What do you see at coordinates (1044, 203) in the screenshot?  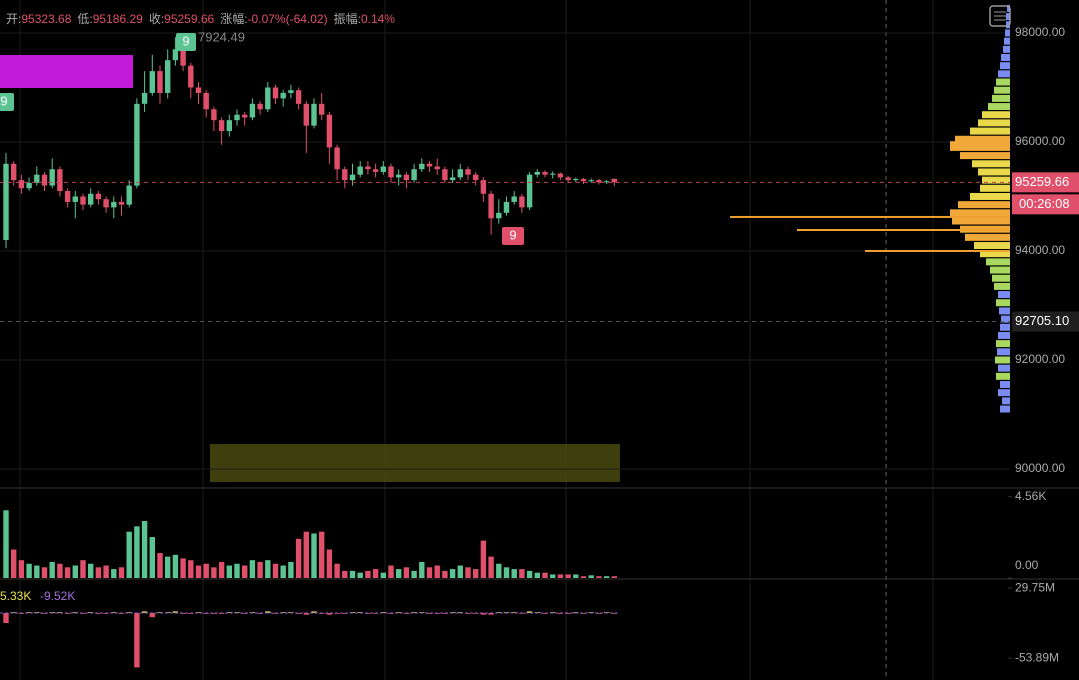 I see `countdown-label: 00:26:08` at bounding box center [1044, 203].